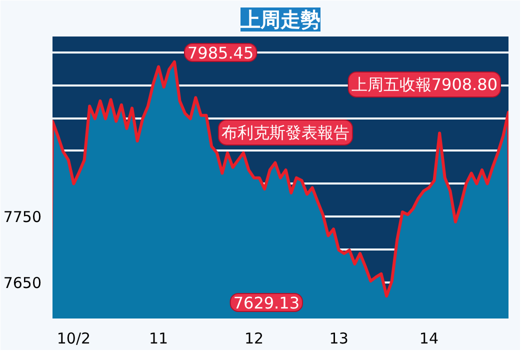 The image size is (525, 355). What do you see at coordinates (22, 217) in the screenshot?
I see `y-tick-label: 7750` at bounding box center [22, 217].